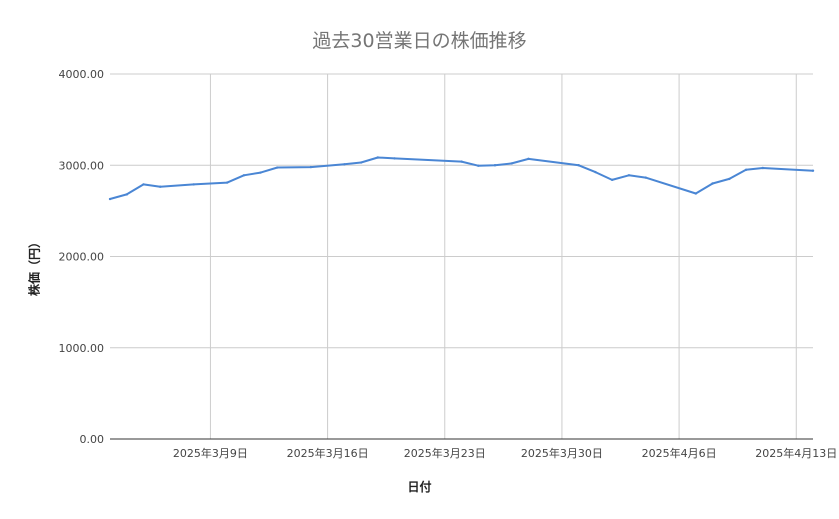  Describe the element at coordinates (82, 165) in the screenshot. I see `y-tick-label: 3000.00` at that location.